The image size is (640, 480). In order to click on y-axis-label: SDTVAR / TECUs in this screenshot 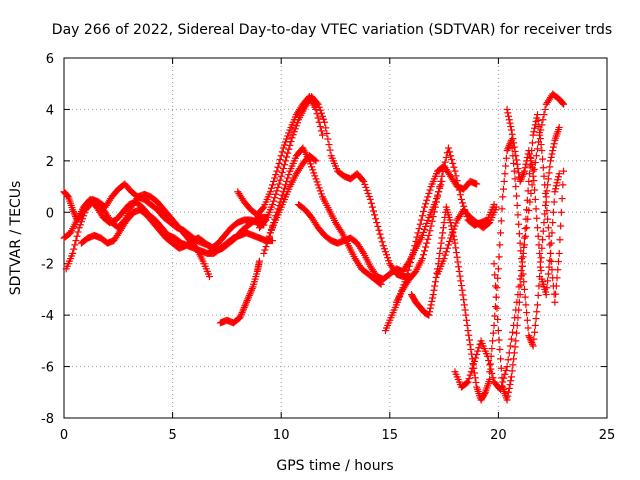, I will do `click(16, 238)`.